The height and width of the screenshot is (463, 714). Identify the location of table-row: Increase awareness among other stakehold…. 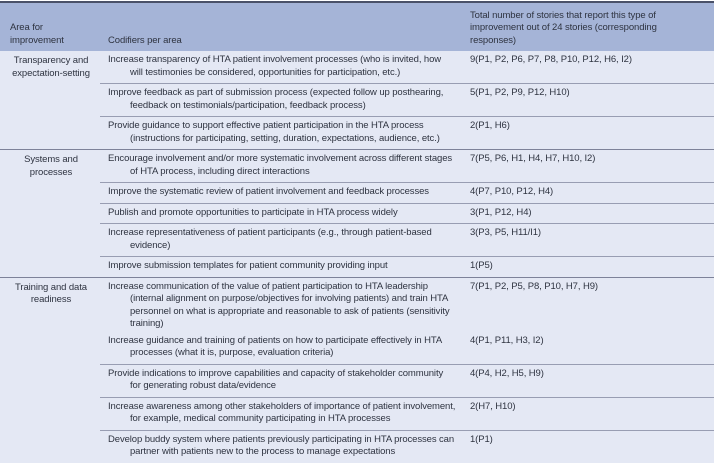
(407, 413).